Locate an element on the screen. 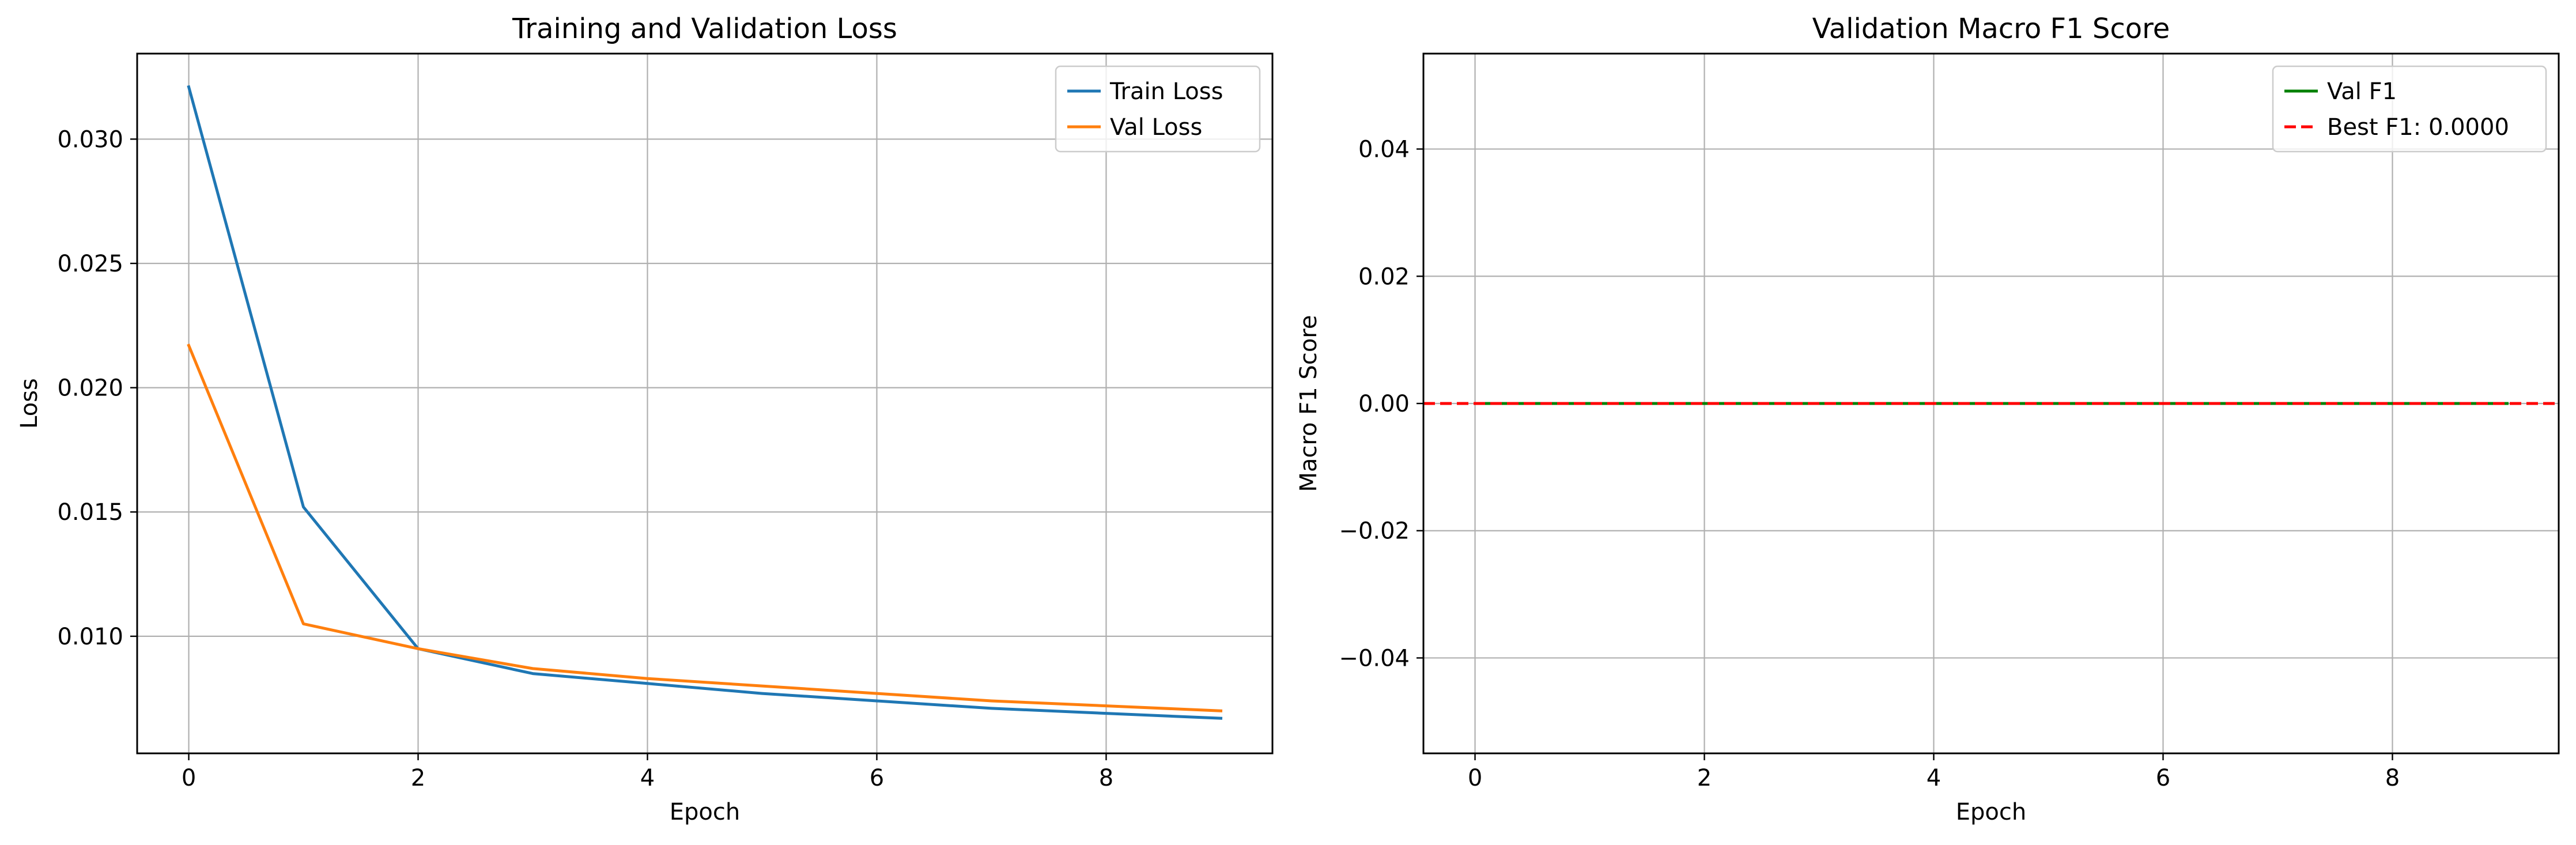 This screenshot has width=2576, height=845. legend: Val F1 Best F1: 0.0000 is located at coordinates (2409, 109).